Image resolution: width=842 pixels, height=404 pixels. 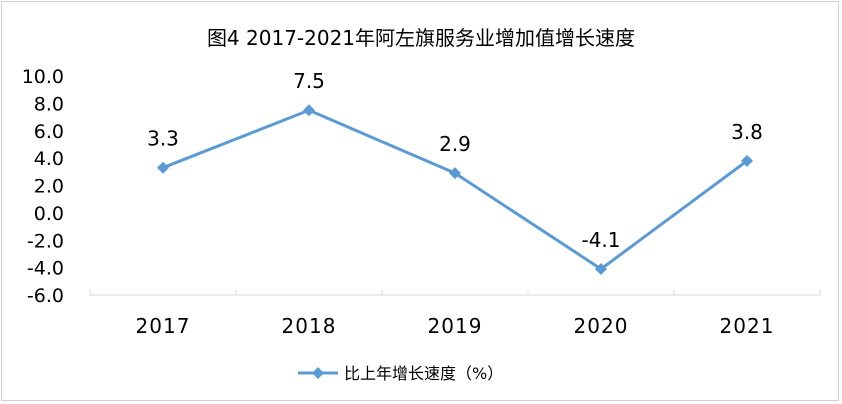 I want to click on x-axis: 2017 2018 2019 2020 2021, so click(x=455, y=314).